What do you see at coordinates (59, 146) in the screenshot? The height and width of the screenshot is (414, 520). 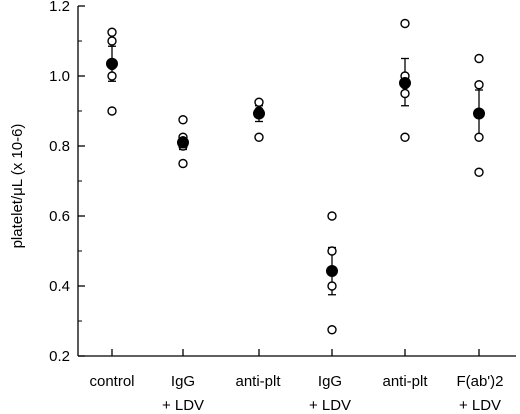 I see `y-tick-label: 0.8` at bounding box center [59, 146].